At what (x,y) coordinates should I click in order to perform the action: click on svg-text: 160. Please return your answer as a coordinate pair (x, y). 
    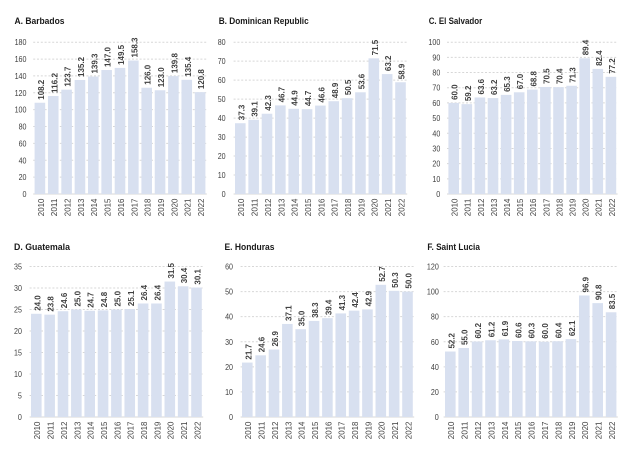
    Looking at the image, I should click on (21, 59).